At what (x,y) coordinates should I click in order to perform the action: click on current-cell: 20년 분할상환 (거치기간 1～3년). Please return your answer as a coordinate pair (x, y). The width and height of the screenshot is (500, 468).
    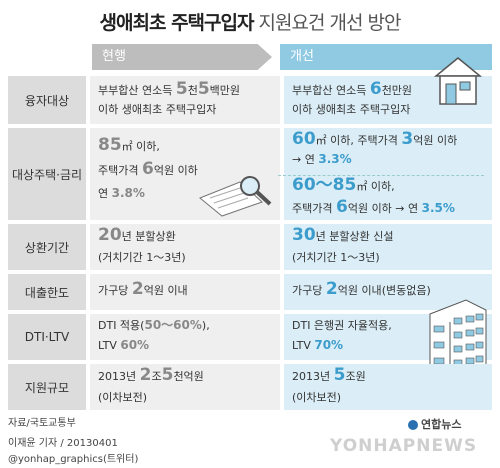
    Looking at the image, I should click on (185, 247).